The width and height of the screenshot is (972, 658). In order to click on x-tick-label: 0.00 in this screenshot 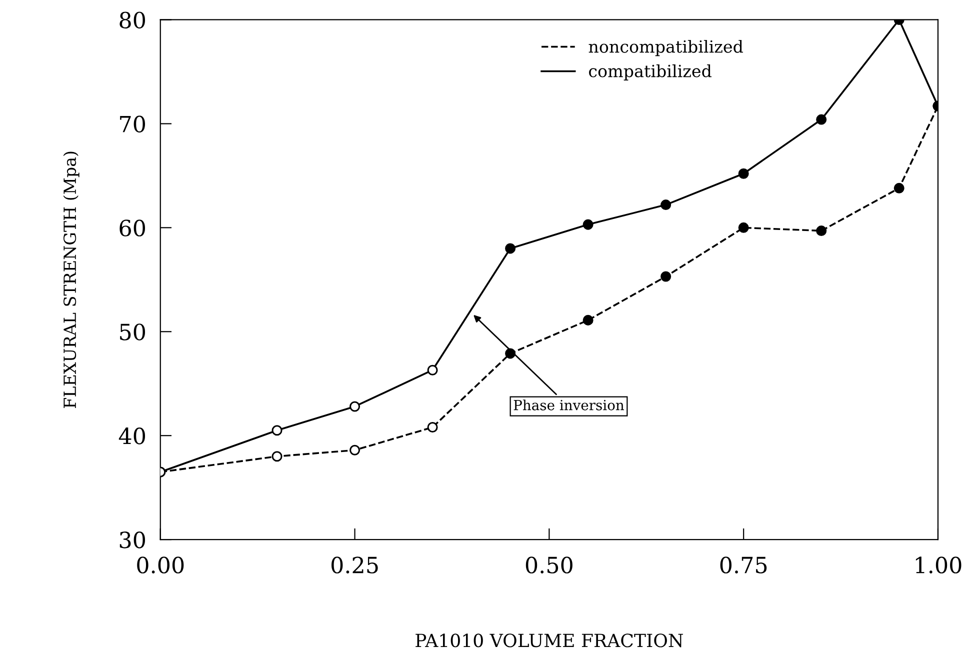, I will do `click(160, 565)`.